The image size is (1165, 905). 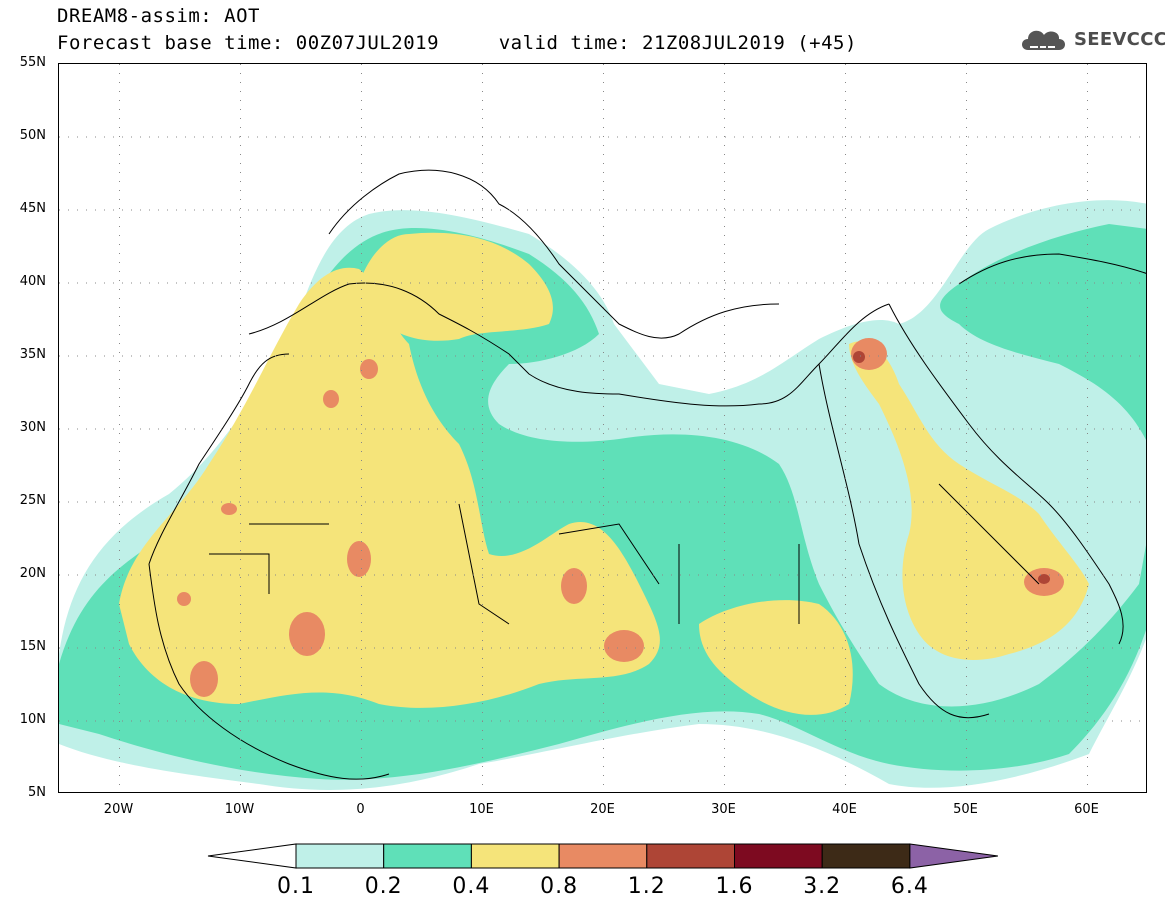 What do you see at coordinates (360, 809) in the screenshot?
I see `lon-tick-label: 0` at bounding box center [360, 809].